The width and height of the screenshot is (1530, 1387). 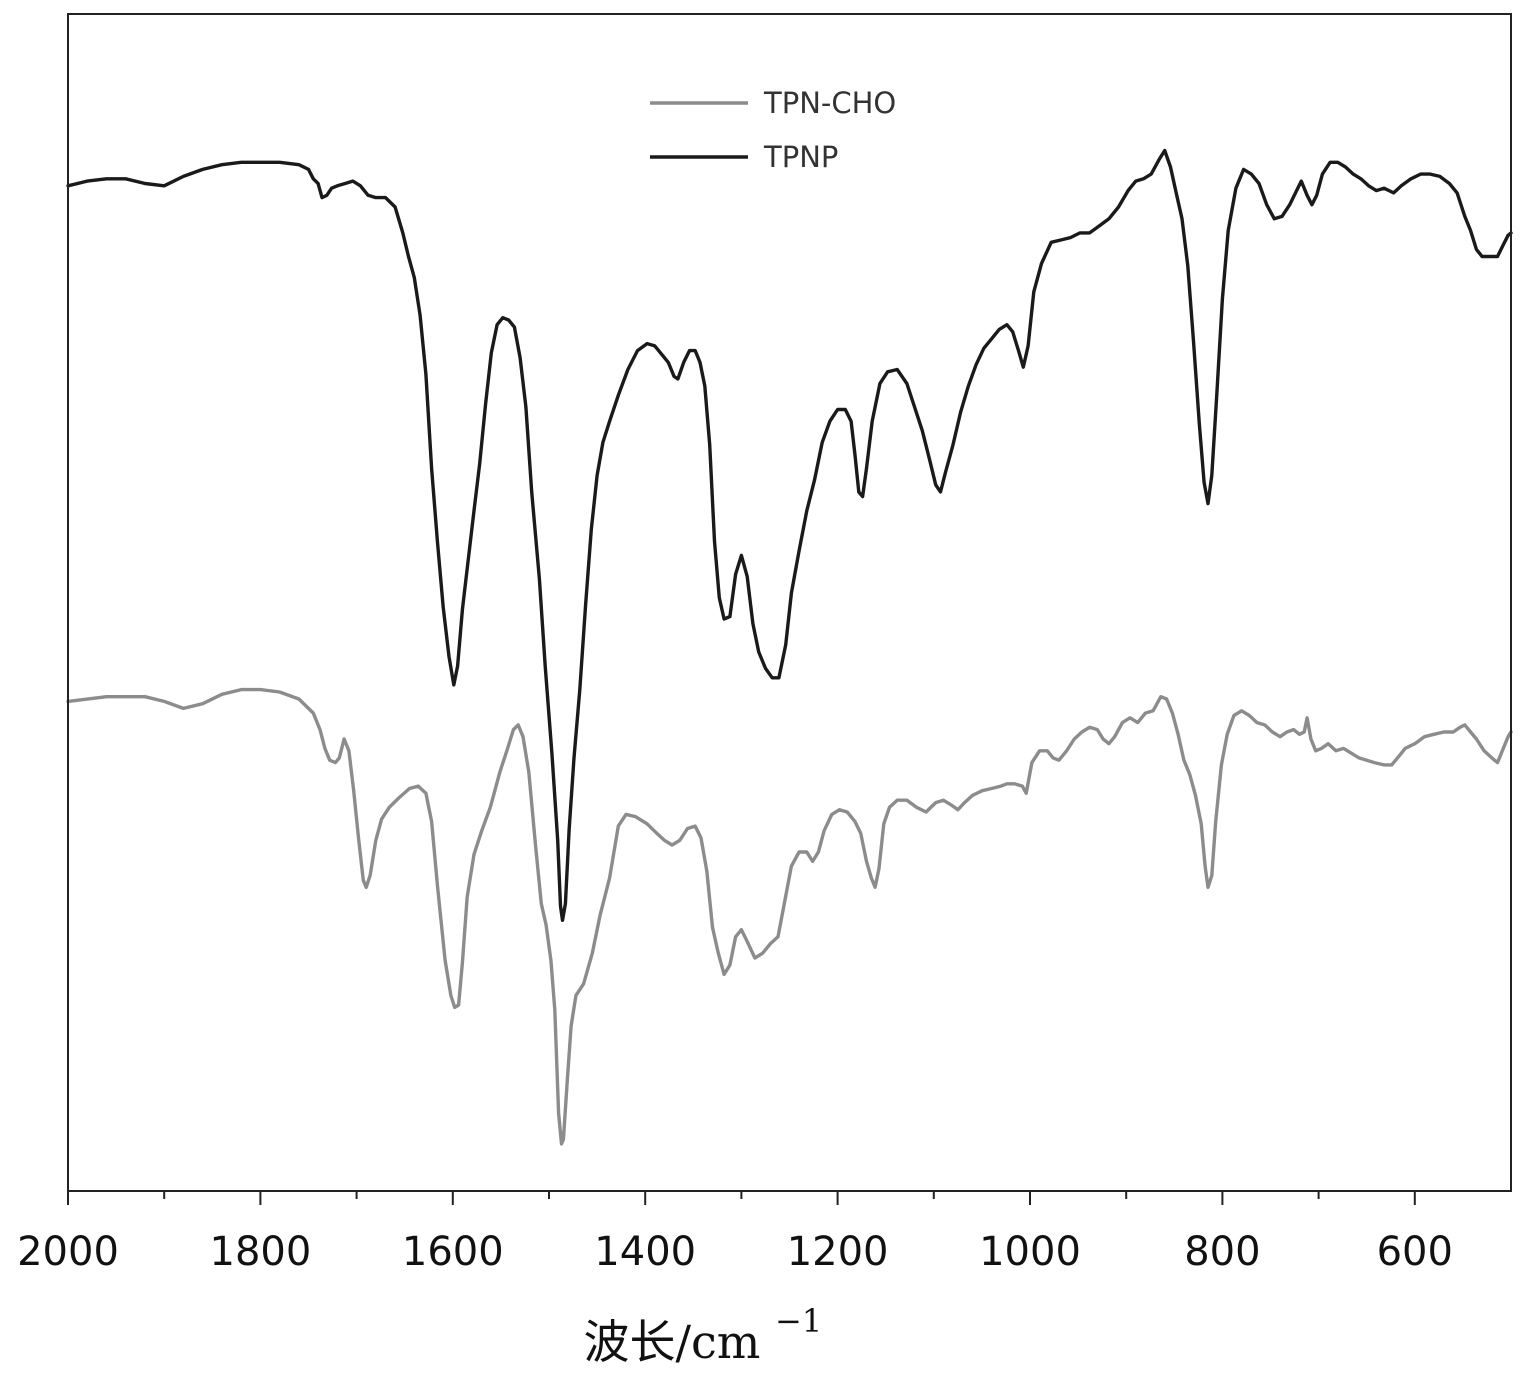 I want to click on x-axis-title-superscript: −1, so click(x=798, y=1321).